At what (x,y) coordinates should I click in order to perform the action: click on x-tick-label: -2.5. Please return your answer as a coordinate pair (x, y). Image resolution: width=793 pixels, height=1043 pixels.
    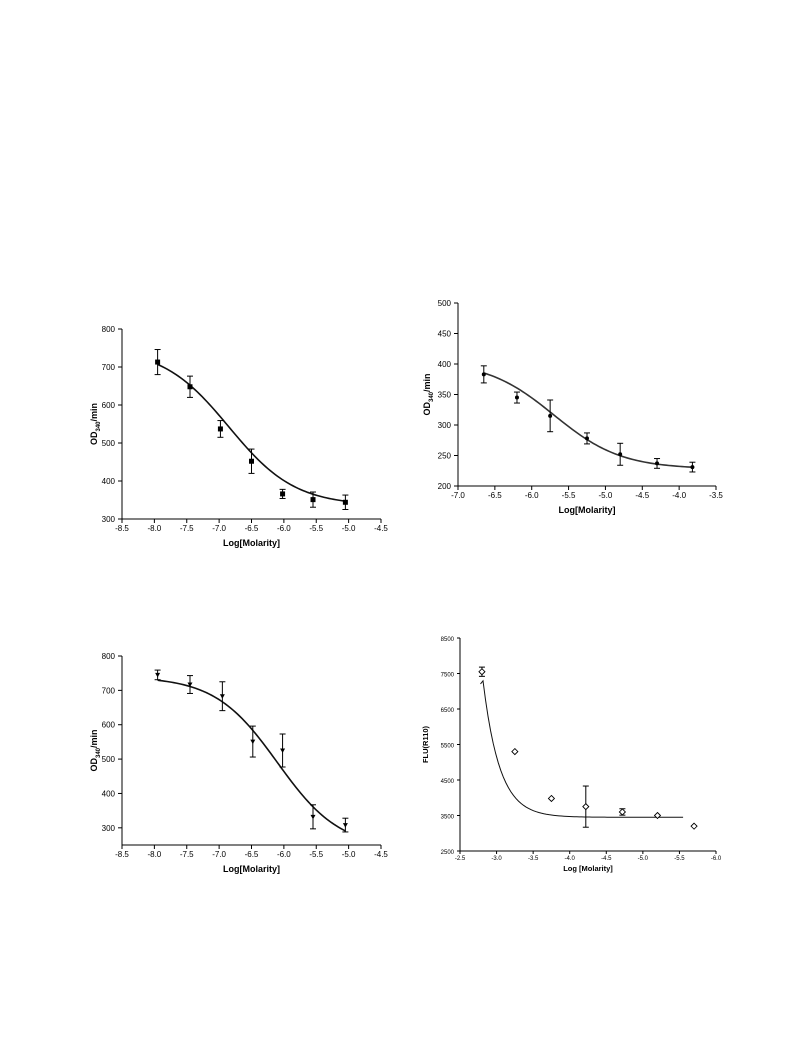
    Looking at the image, I should click on (460, 859).